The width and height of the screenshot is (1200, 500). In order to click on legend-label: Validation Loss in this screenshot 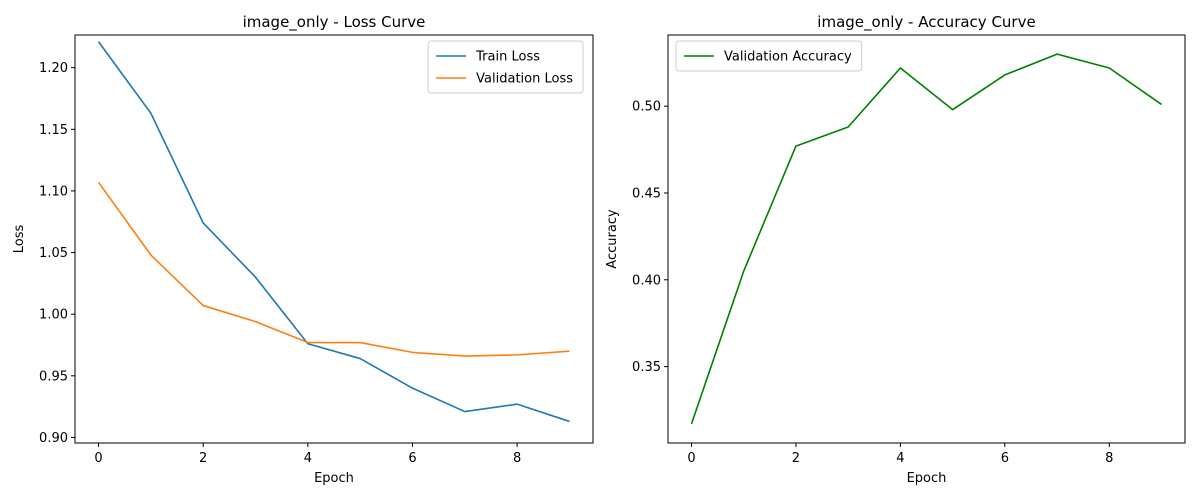, I will do `click(524, 79)`.